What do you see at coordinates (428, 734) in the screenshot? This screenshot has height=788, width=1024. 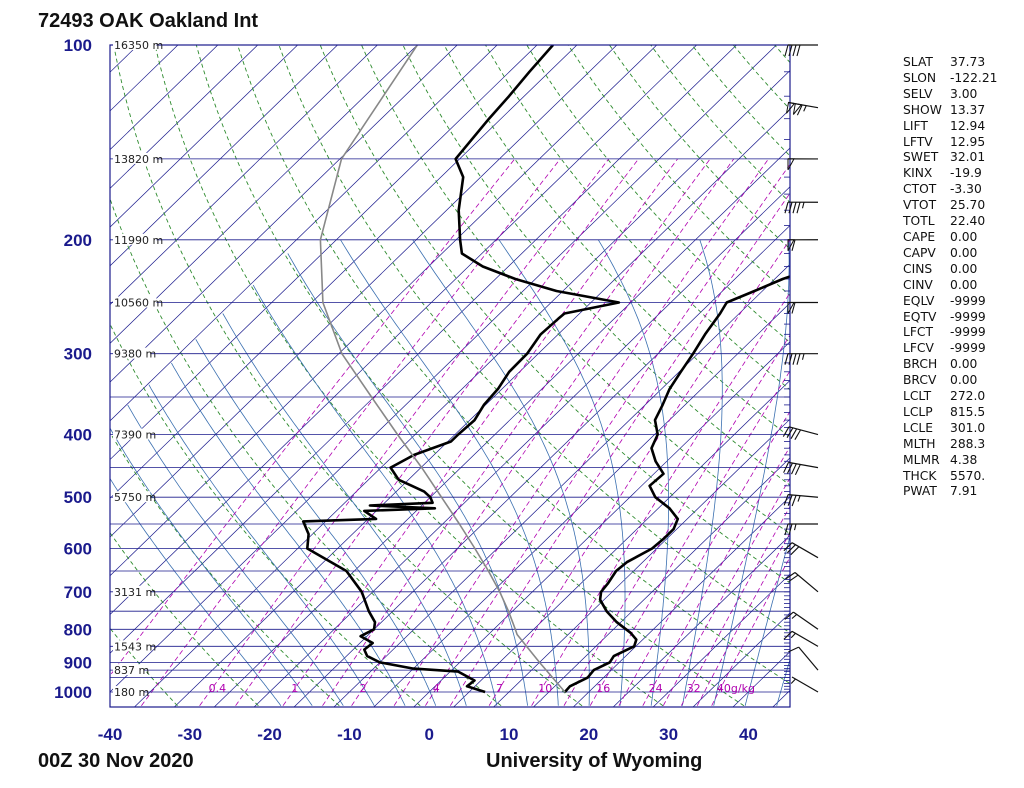 I see `temperature-tick-label: 0` at bounding box center [428, 734].